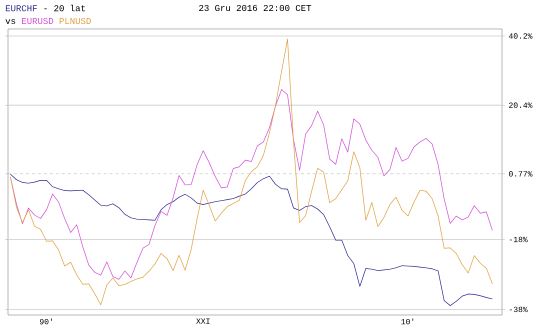 Image resolution: width=540 pixels, height=330 pixels. What do you see at coordinates (38, 21) in the screenshot?
I see `text: EURUSD` at bounding box center [38, 21].